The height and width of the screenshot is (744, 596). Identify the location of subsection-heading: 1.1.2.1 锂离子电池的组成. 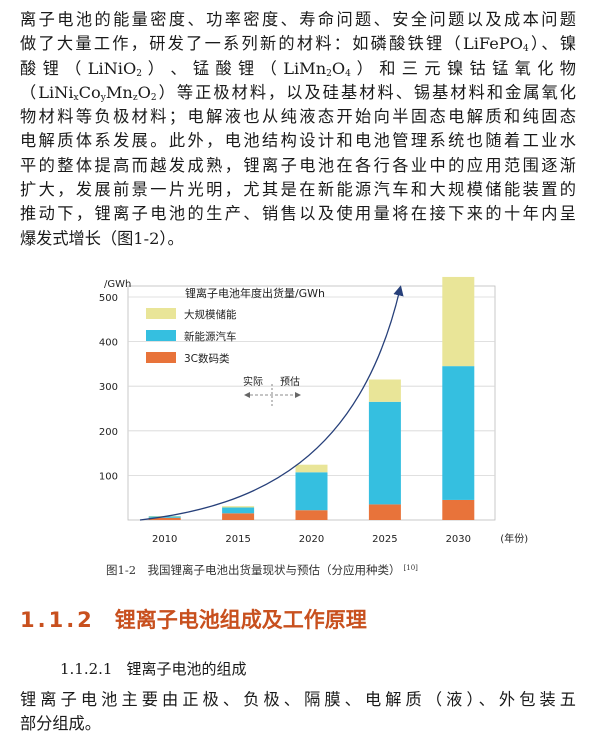
(153, 668).